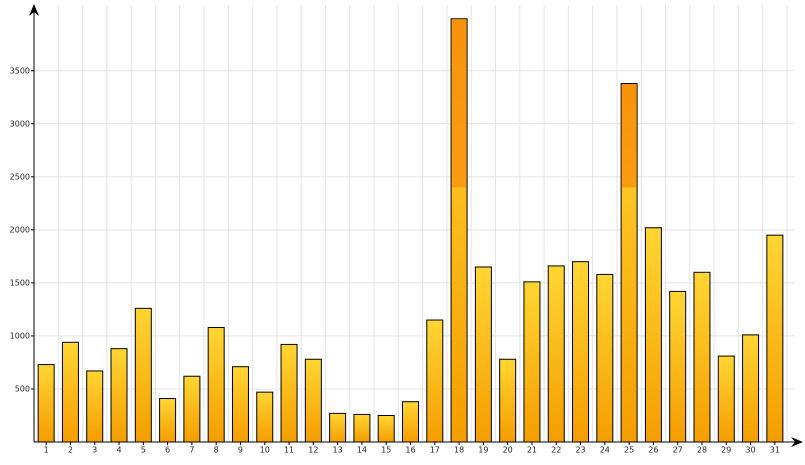  What do you see at coordinates (483, 450) in the screenshot?
I see `x-tick-label: 19` at bounding box center [483, 450].